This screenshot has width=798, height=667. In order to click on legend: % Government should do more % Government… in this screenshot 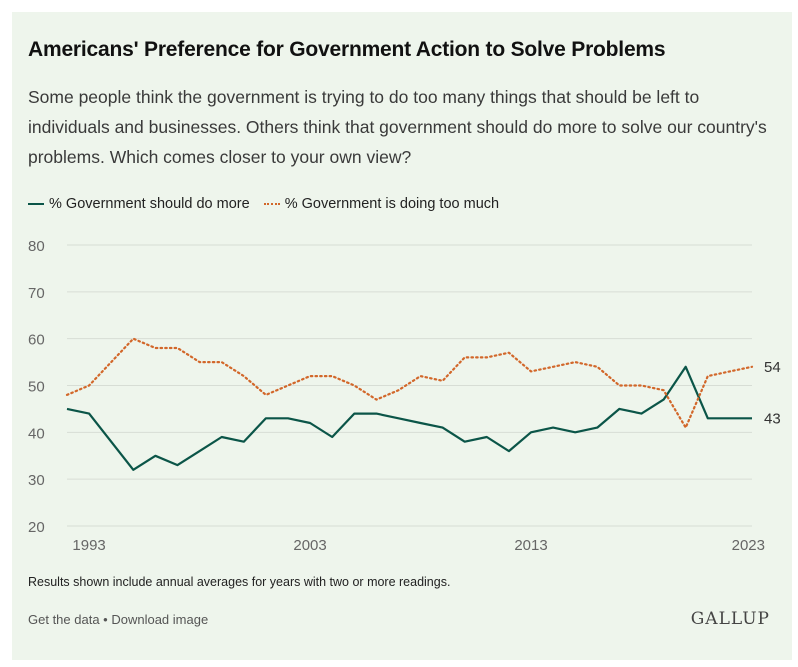, I will do `click(263, 204)`.